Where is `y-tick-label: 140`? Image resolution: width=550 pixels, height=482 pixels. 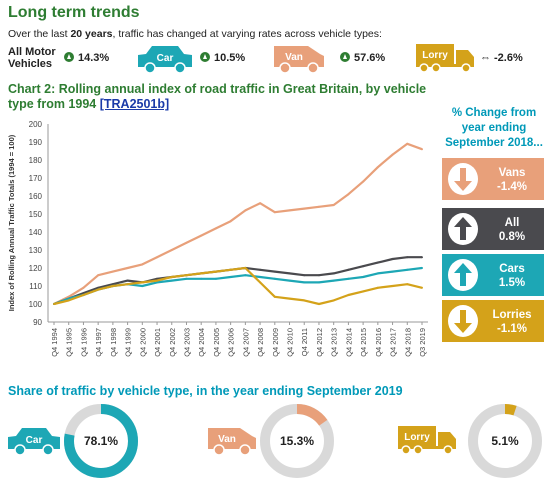
y-tick-label: 140 is located at coordinates (36, 232).